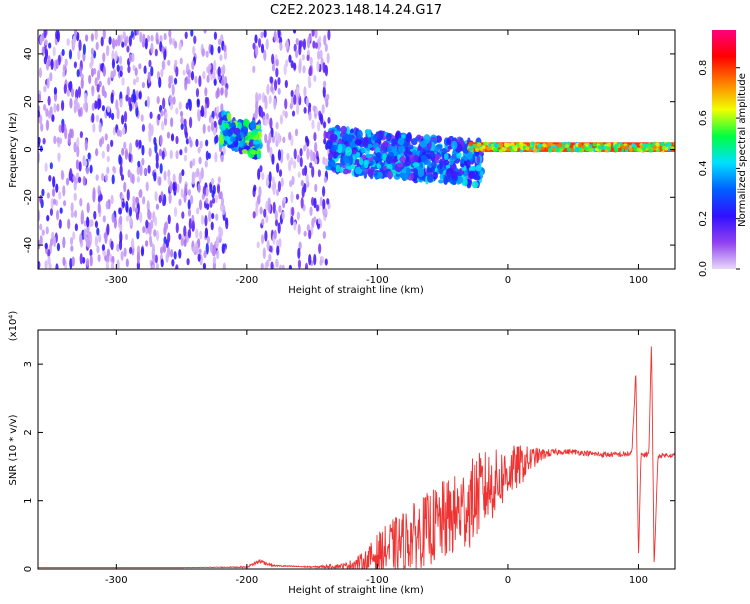 Image resolution: width=750 pixels, height=604 pixels. What do you see at coordinates (116, 580) in the screenshot?
I see `snr-x-tick-label: -300` at bounding box center [116, 580].